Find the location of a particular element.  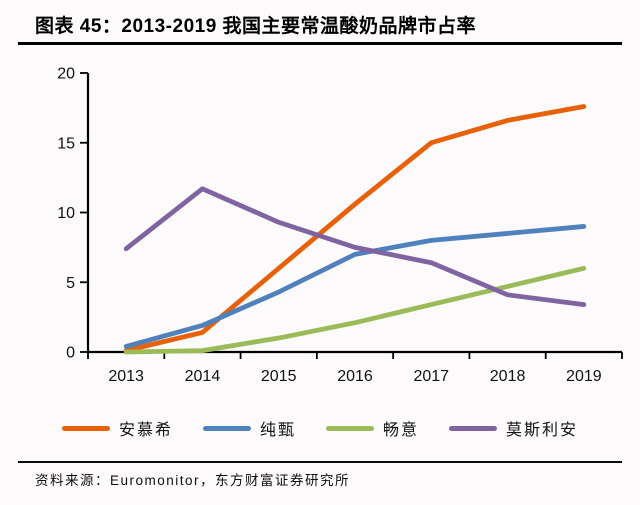

x-axis-tick-label: 2014 is located at coordinates (203, 376).